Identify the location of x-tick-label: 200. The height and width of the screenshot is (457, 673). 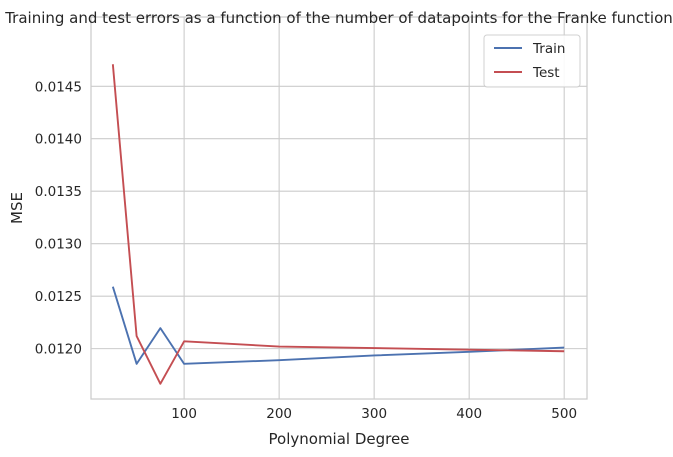
(279, 414).